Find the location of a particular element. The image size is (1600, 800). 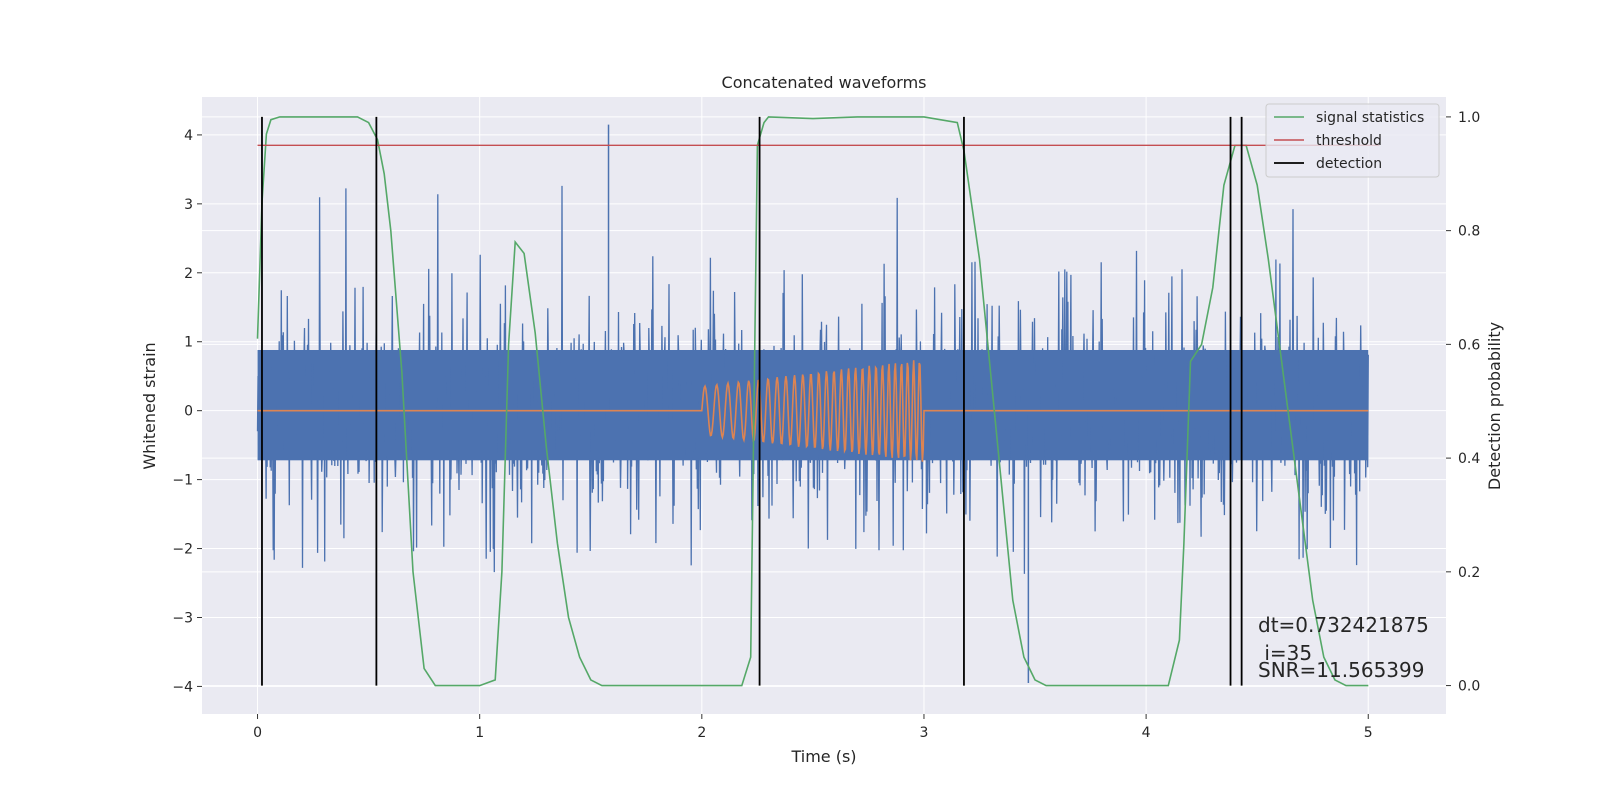

y2-tick-label: 0.0 is located at coordinates (1469, 687).